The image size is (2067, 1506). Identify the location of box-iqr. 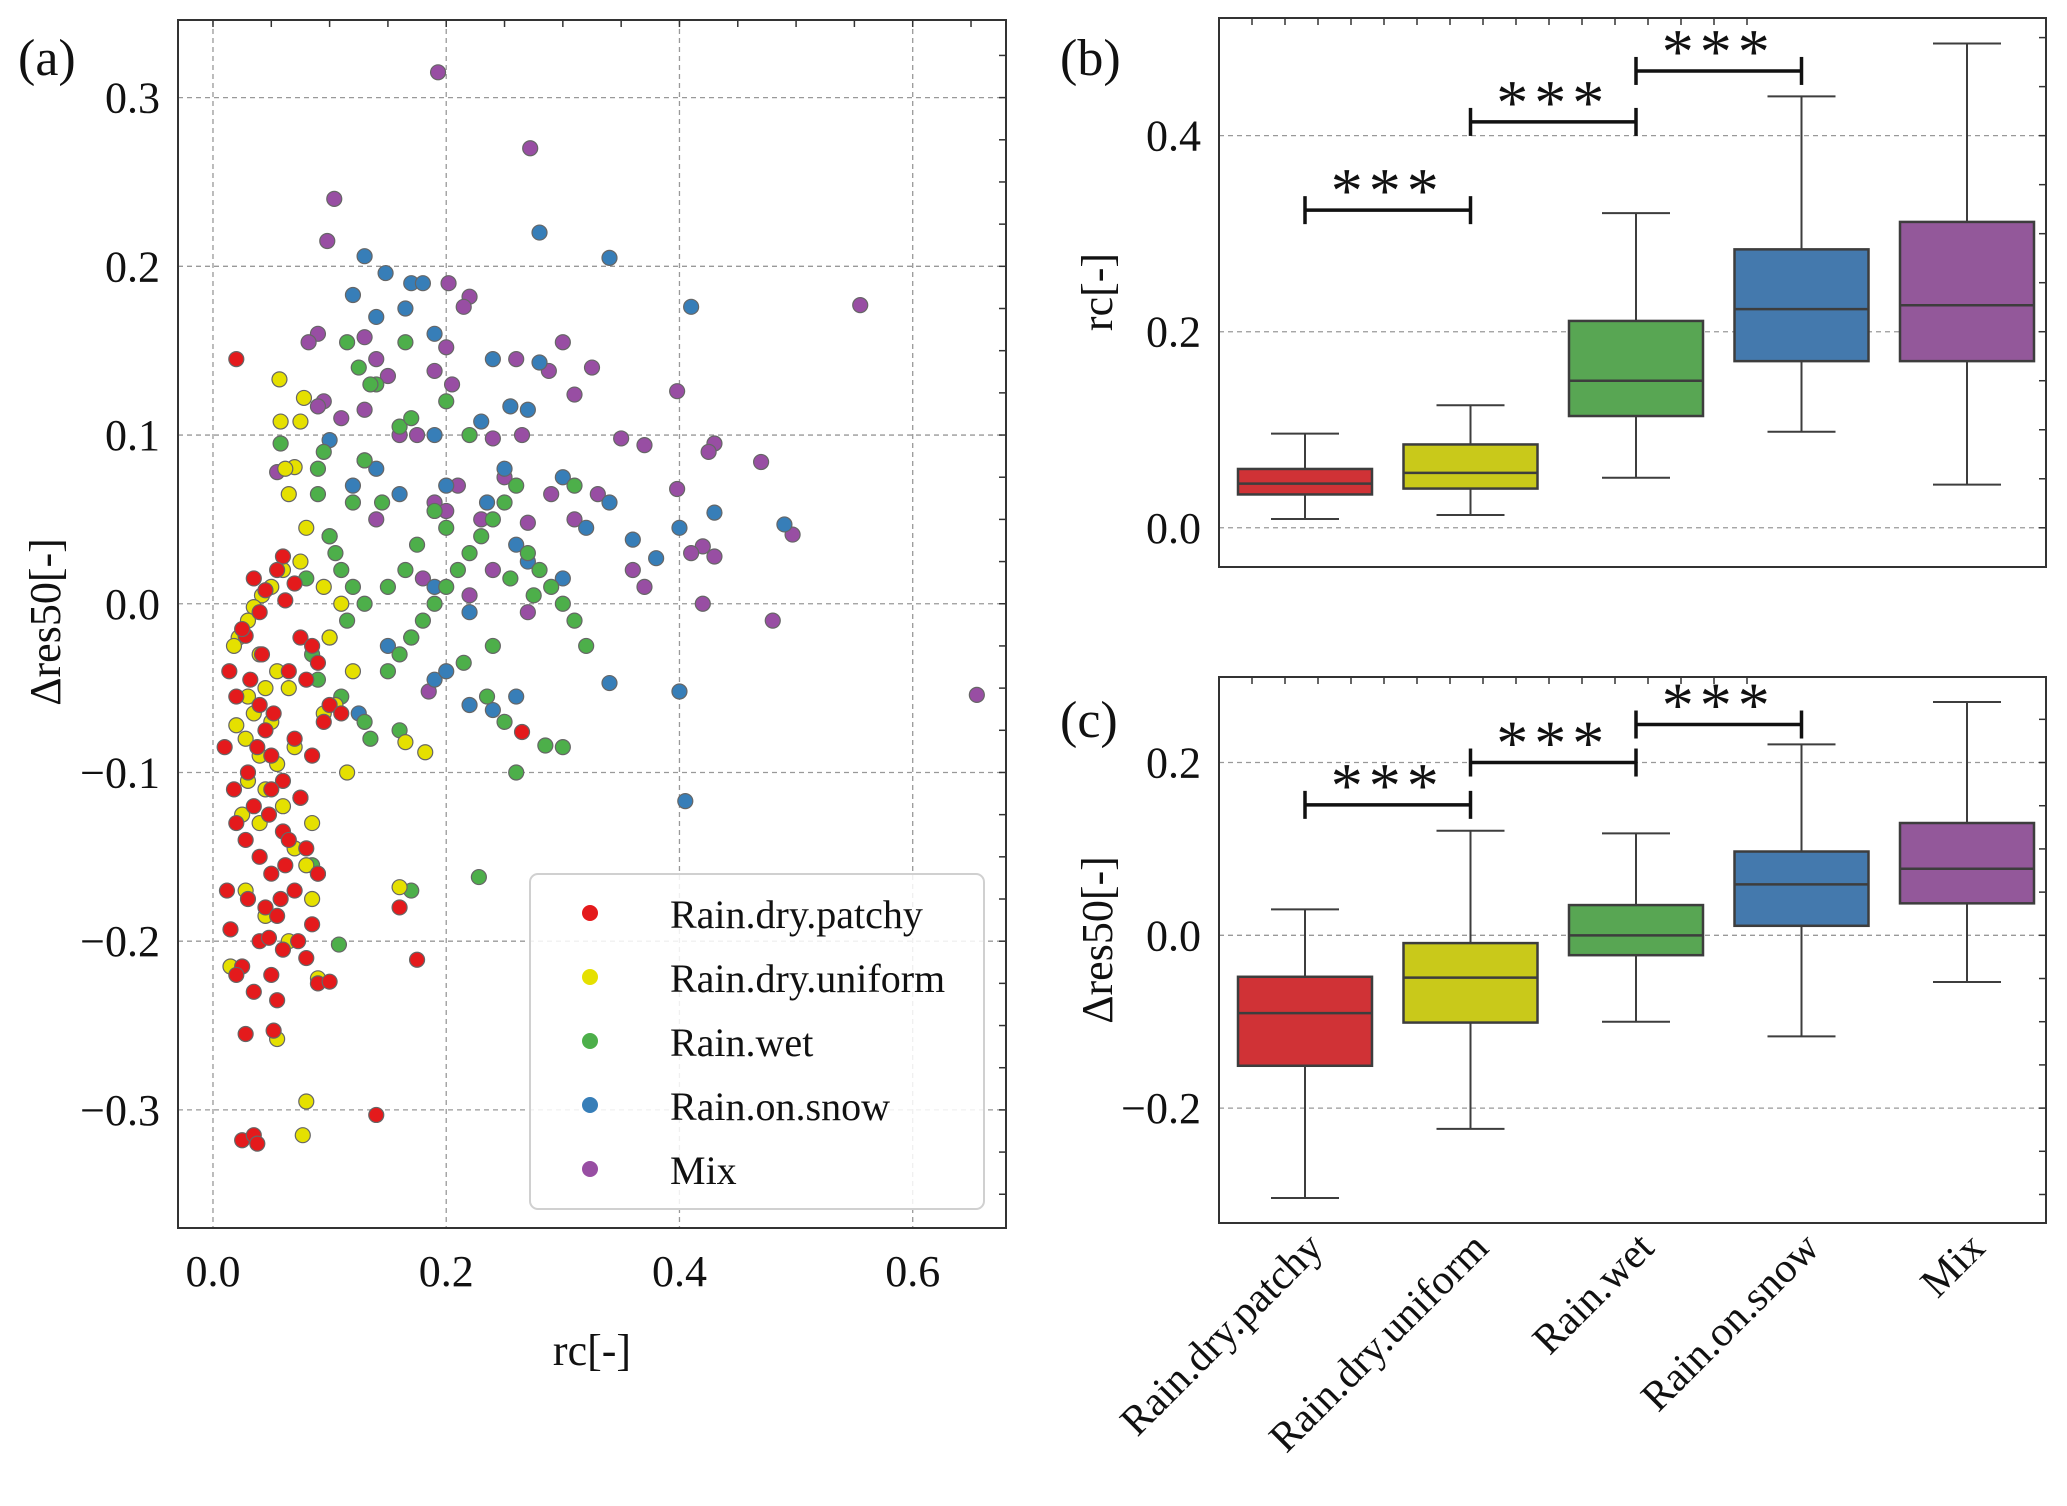
(1305, 481).